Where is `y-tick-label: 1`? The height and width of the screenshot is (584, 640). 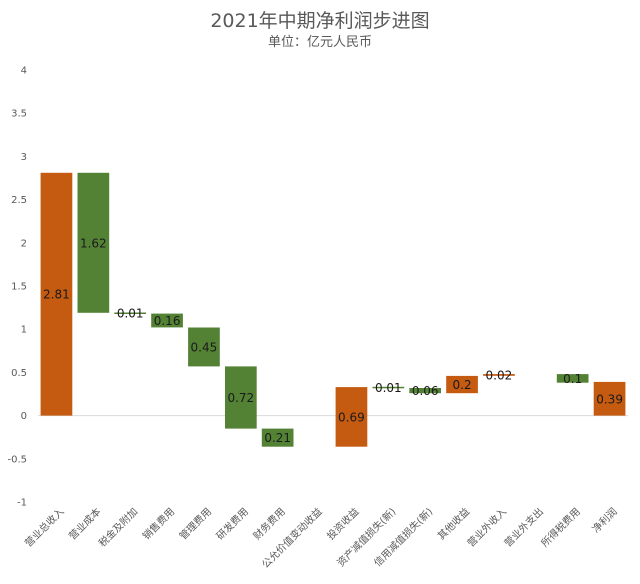 y-tick-label: 1 is located at coordinates (24, 330).